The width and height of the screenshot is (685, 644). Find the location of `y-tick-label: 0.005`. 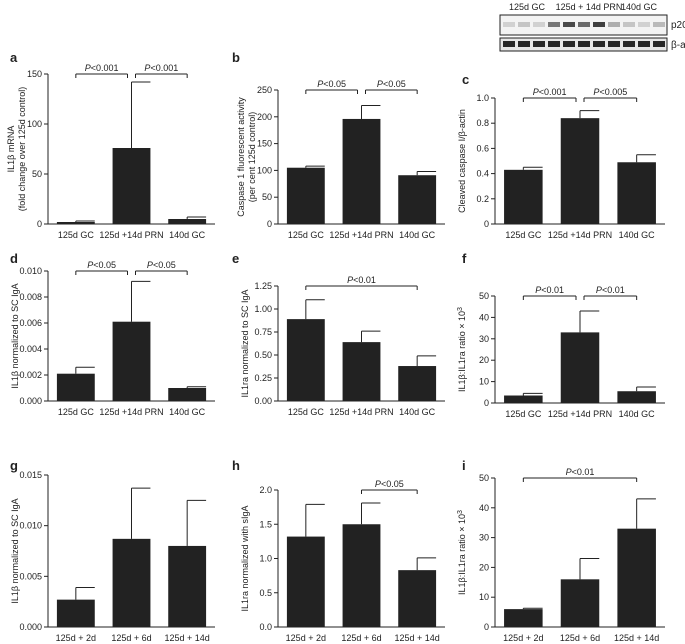

y-tick-label: 0.005 is located at coordinates (30, 576).